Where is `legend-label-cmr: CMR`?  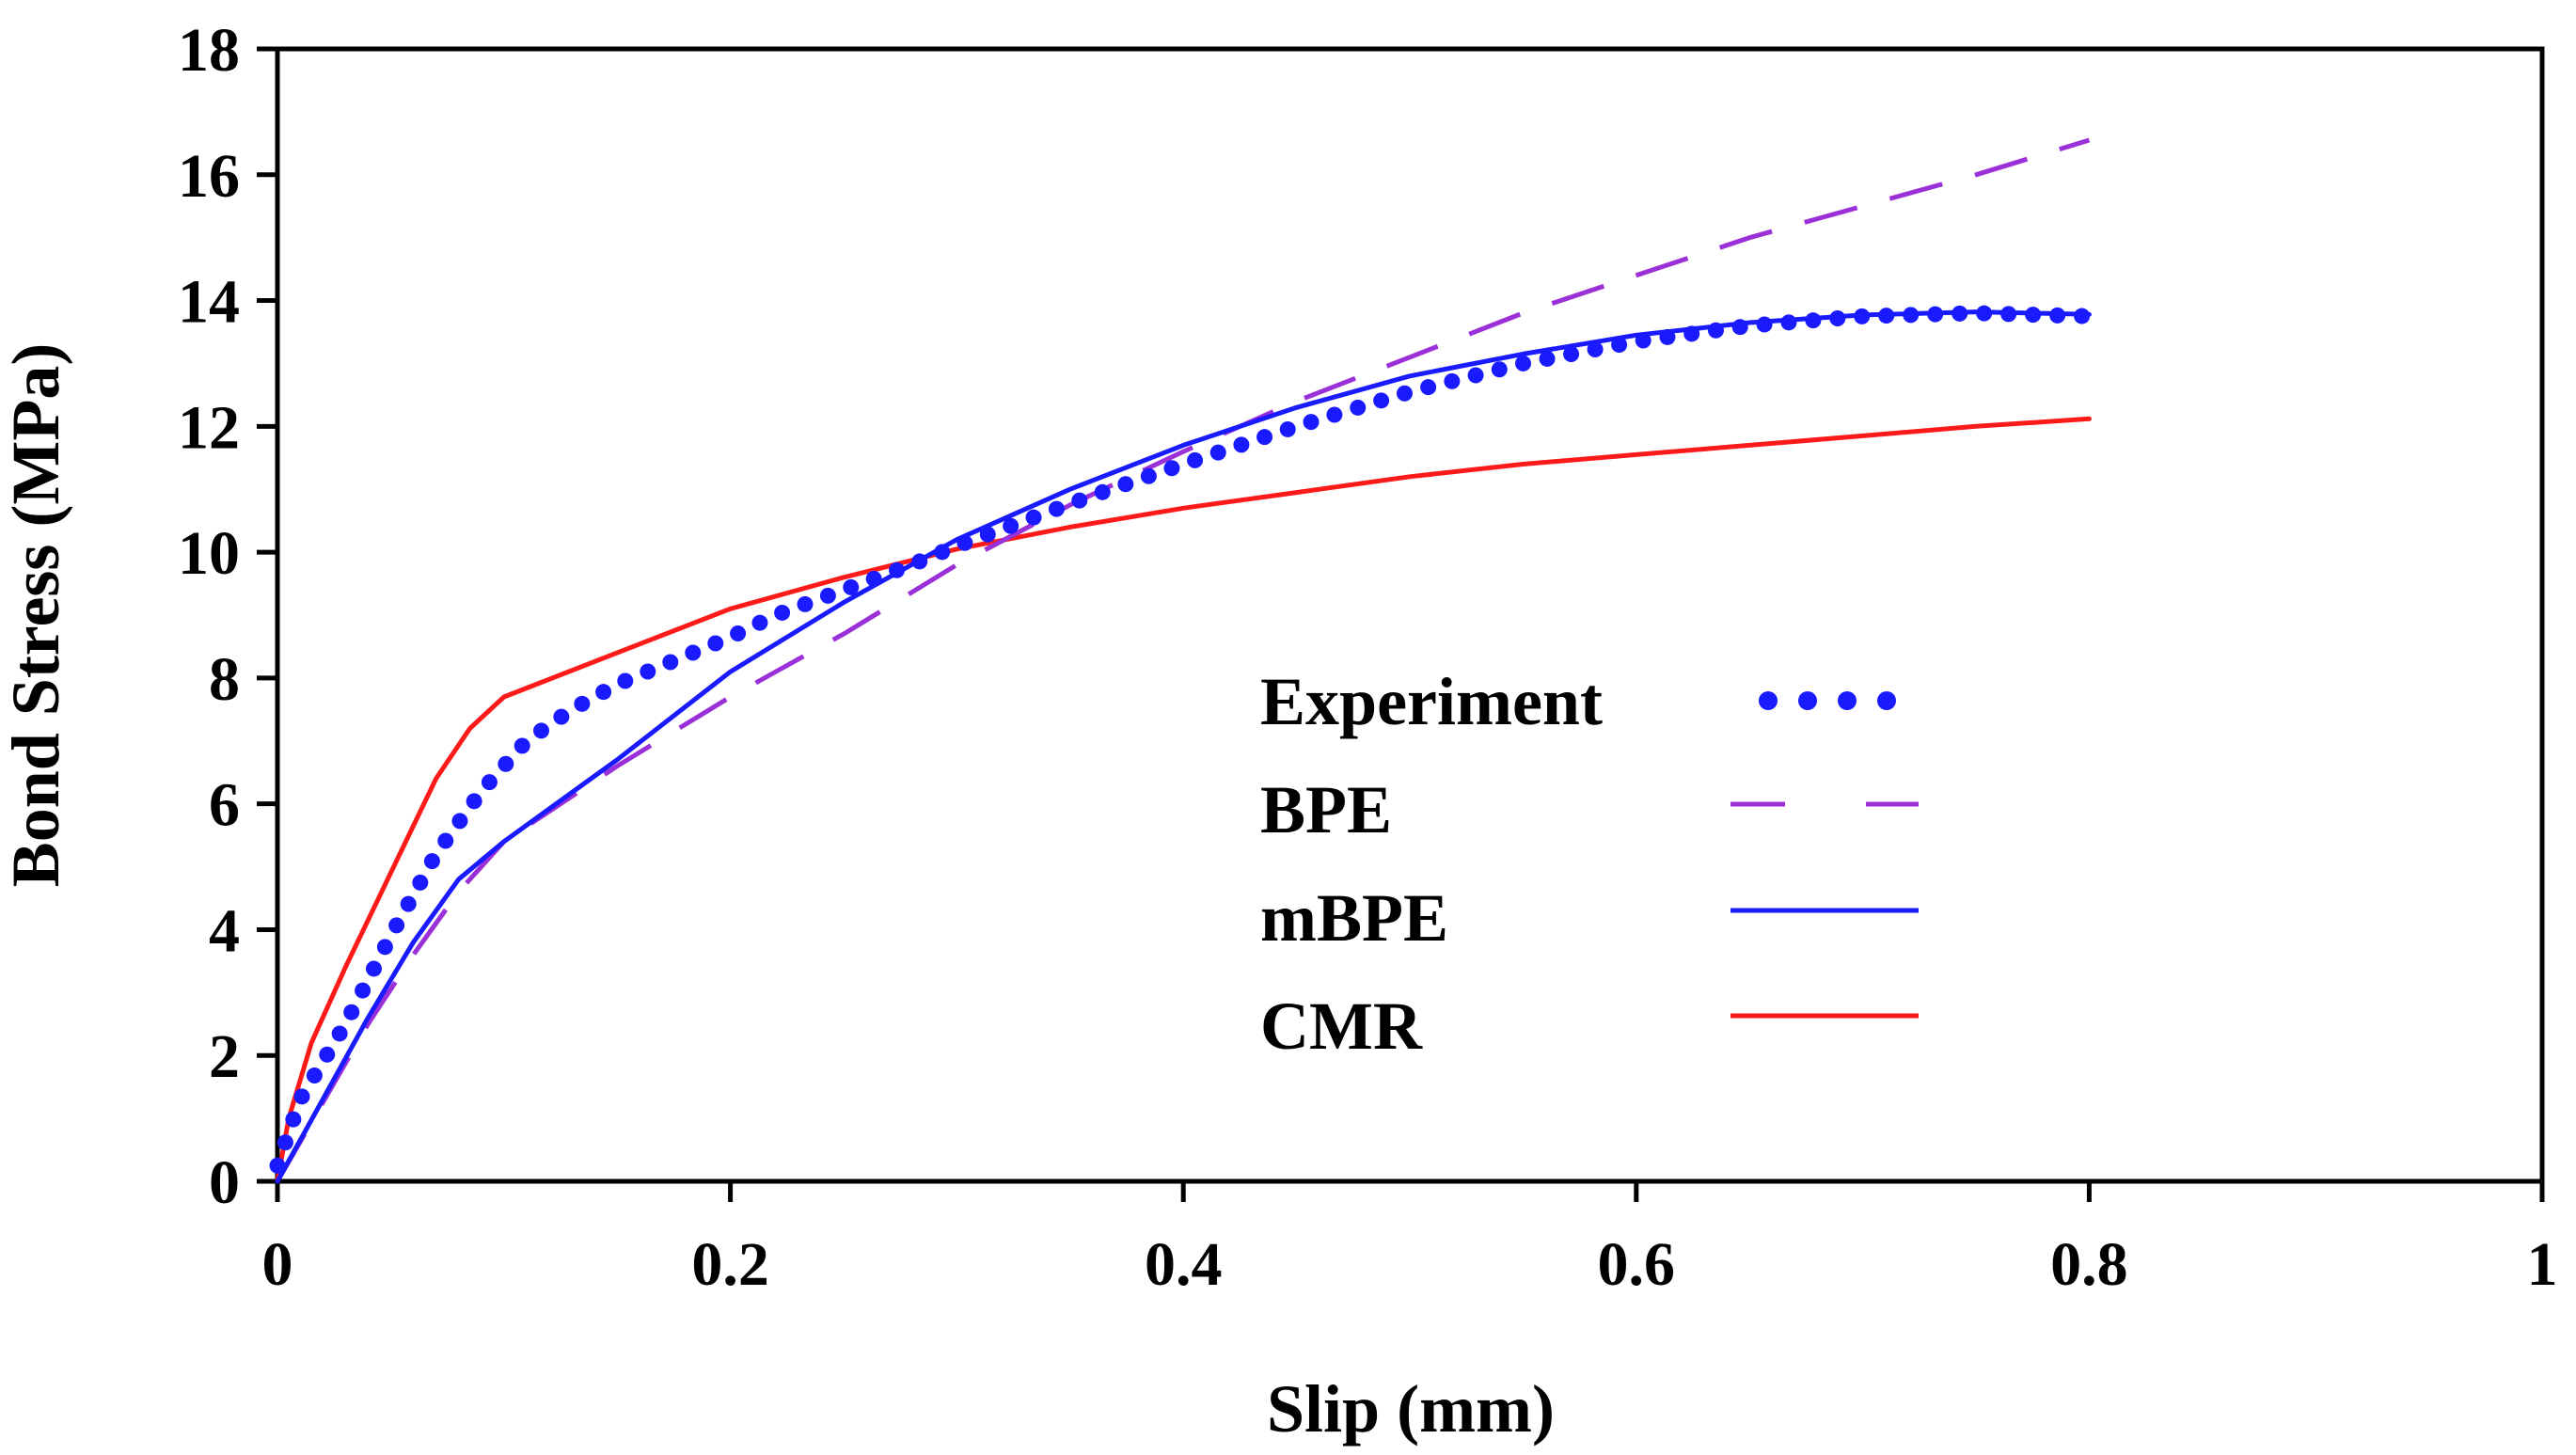 legend-label-cmr: CMR is located at coordinates (1341, 1026).